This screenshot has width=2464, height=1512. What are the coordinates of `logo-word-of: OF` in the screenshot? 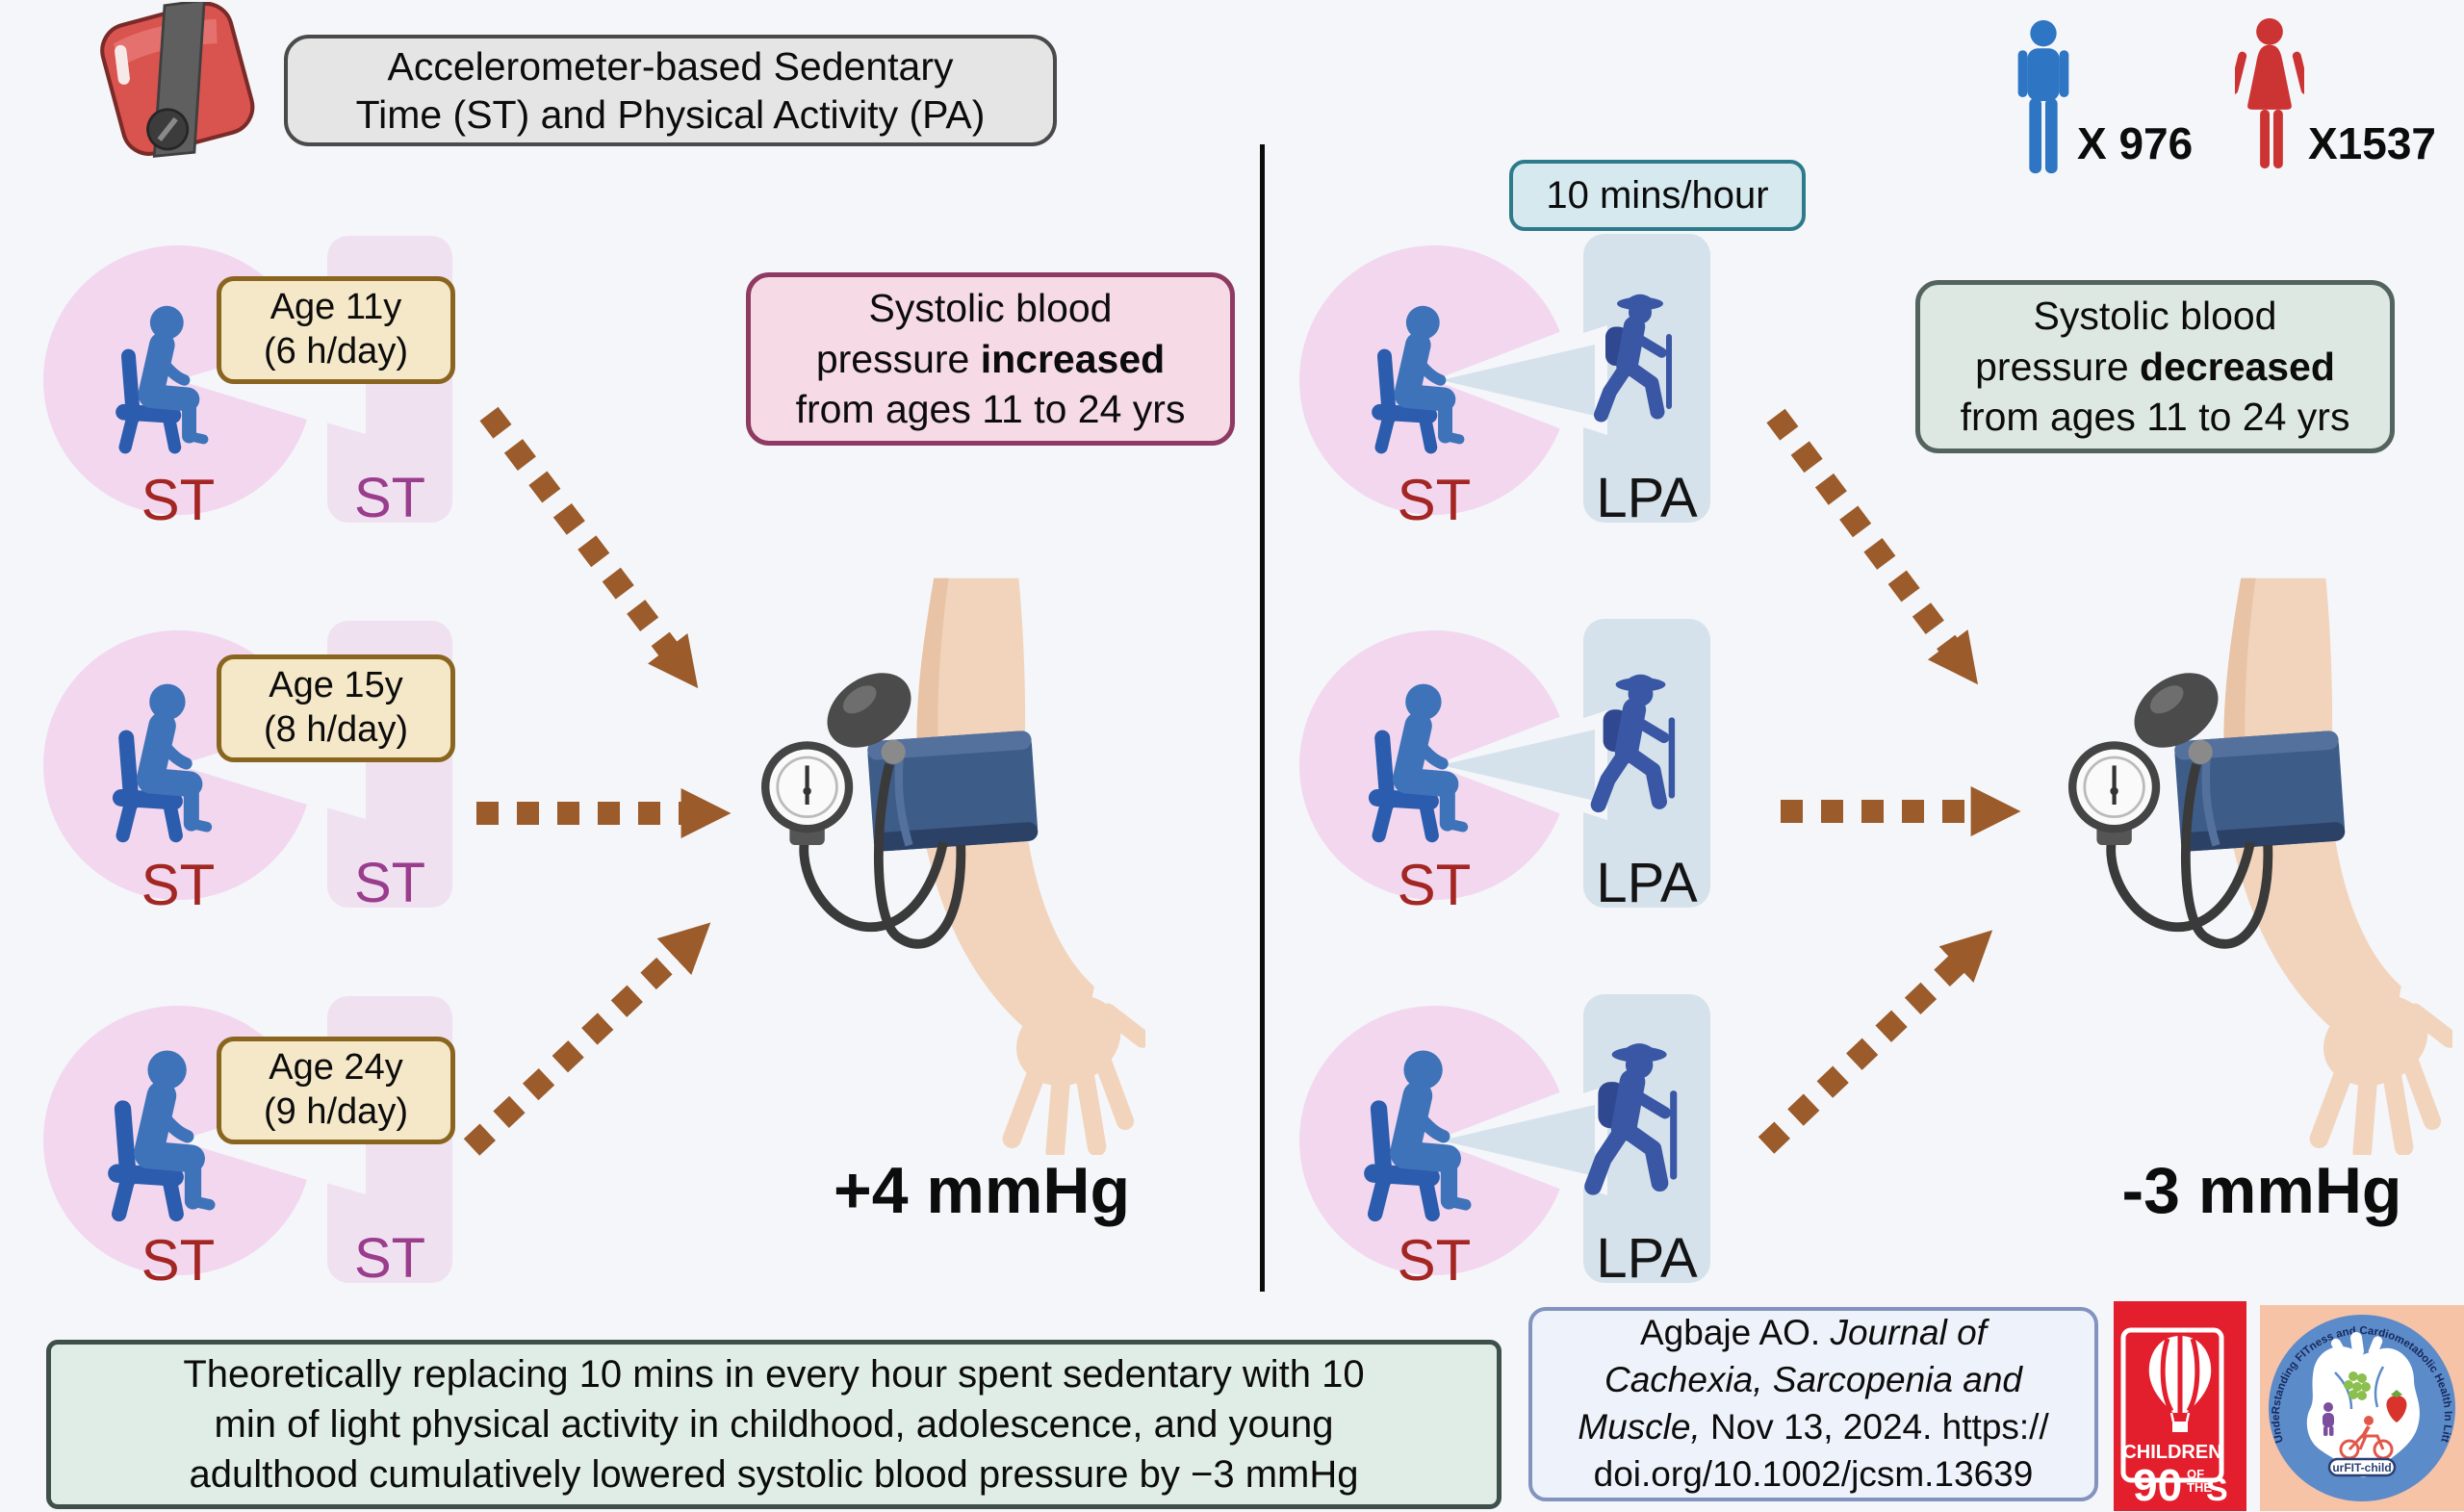 It's located at (2195, 1474).